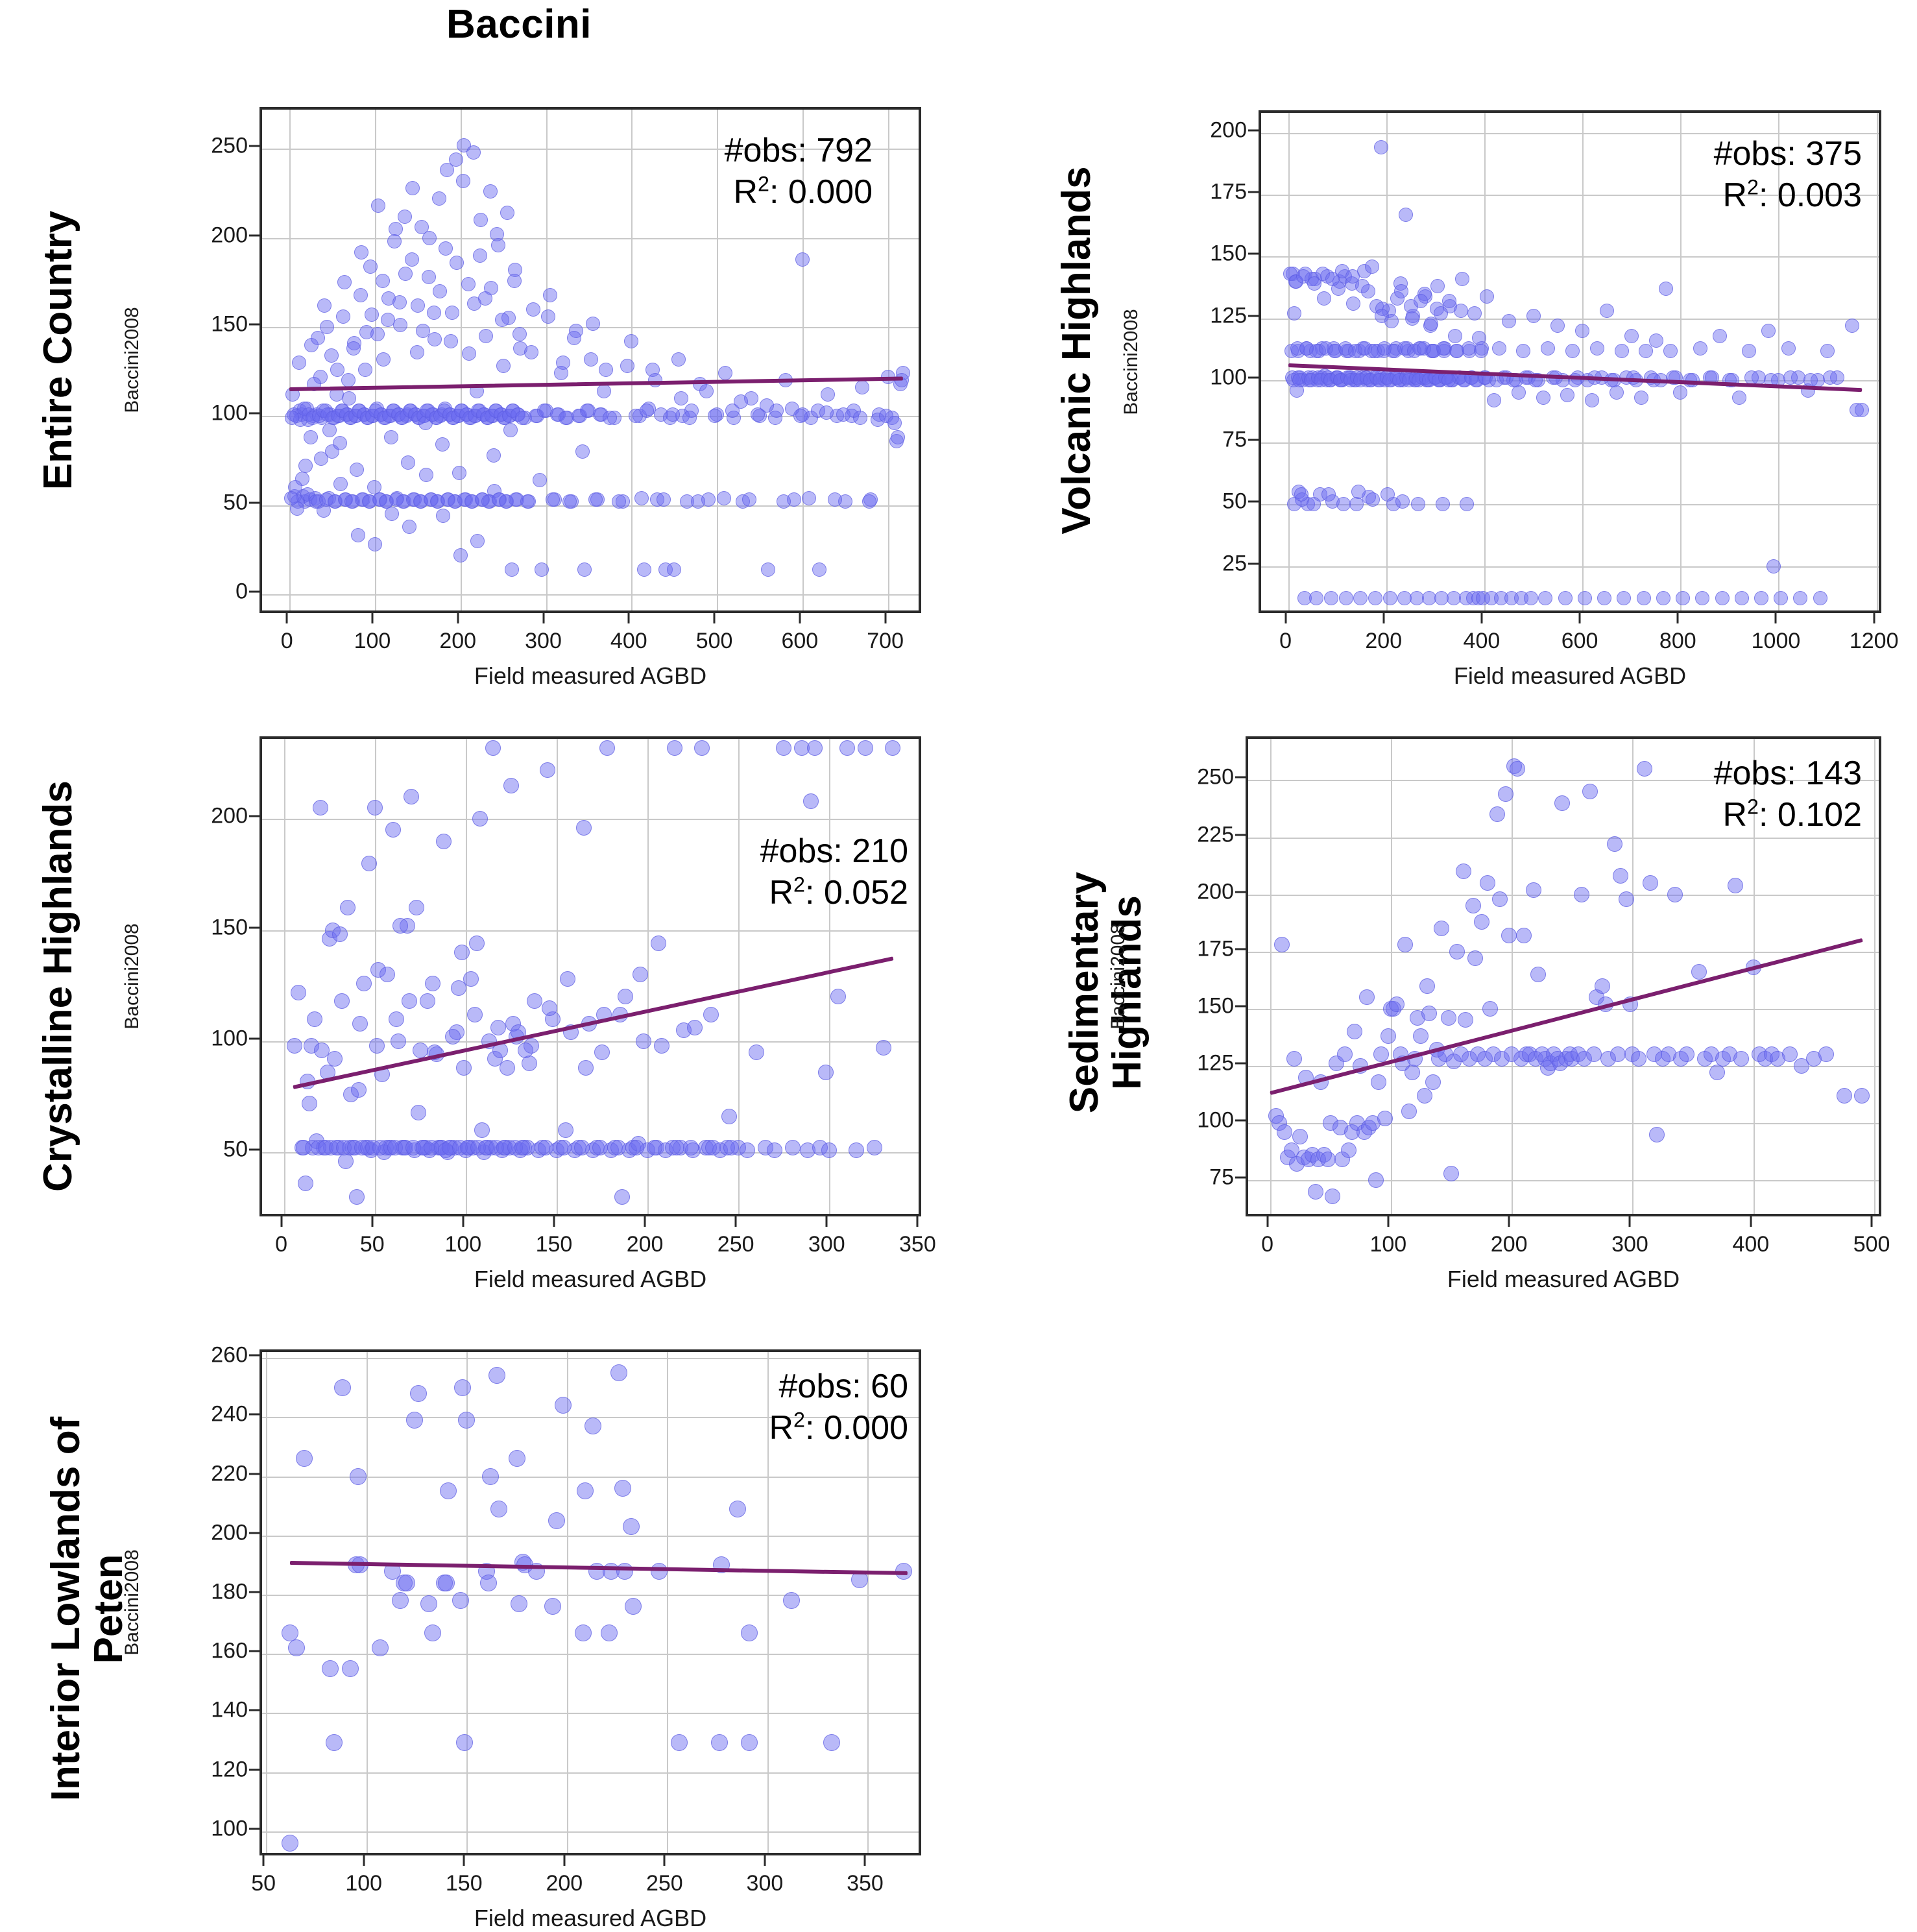 This screenshot has width=1917, height=1932. I want to click on row-label-1: Volcanic Highlands, so click(1077, 350).